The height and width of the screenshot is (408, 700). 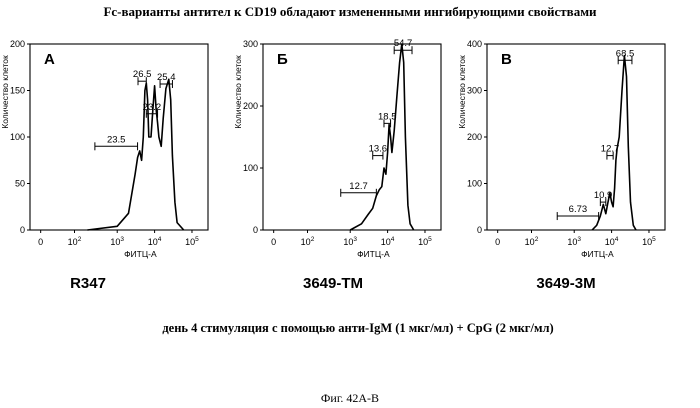 What do you see at coordinates (88, 283) in the screenshot?
I see `panel-name: R347` at bounding box center [88, 283].